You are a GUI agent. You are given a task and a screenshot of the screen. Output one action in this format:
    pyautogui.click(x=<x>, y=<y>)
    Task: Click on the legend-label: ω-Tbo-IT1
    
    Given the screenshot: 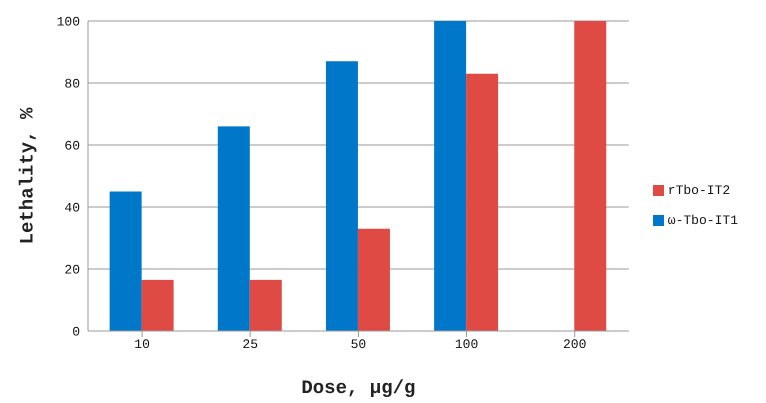 What is the action you would take?
    pyautogui.click(x=703, y=220)
    